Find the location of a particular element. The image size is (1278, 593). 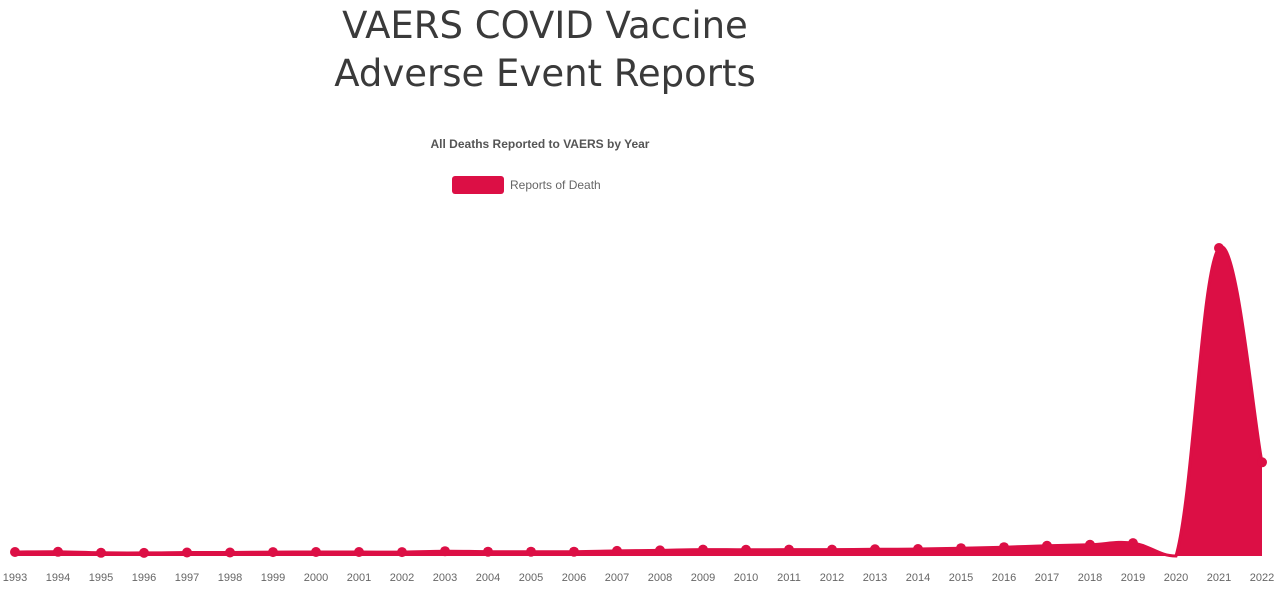

legend-swatch is located at coordinates (478, 185).